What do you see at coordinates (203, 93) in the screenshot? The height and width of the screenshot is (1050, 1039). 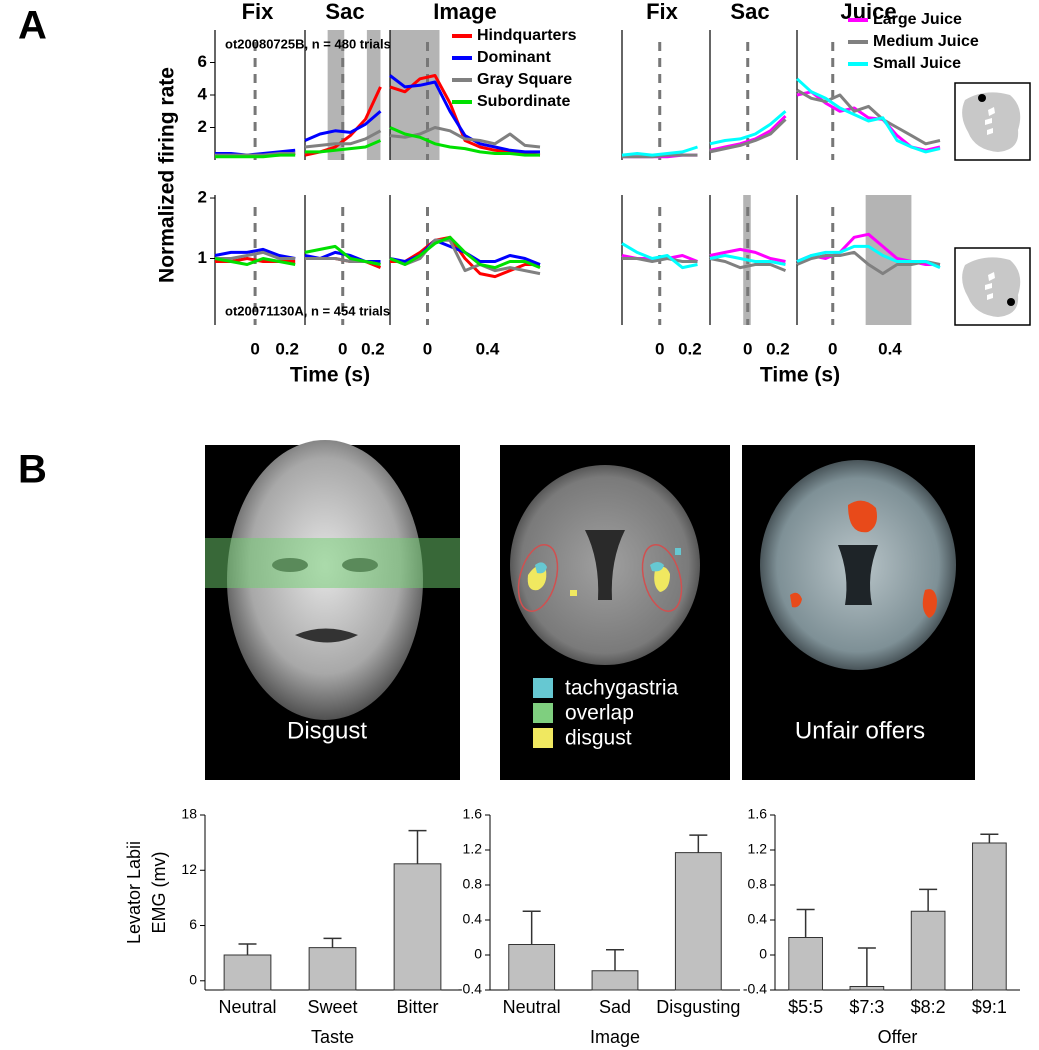 I see `y-tick-label: 4` at bounding box center [203, 93].